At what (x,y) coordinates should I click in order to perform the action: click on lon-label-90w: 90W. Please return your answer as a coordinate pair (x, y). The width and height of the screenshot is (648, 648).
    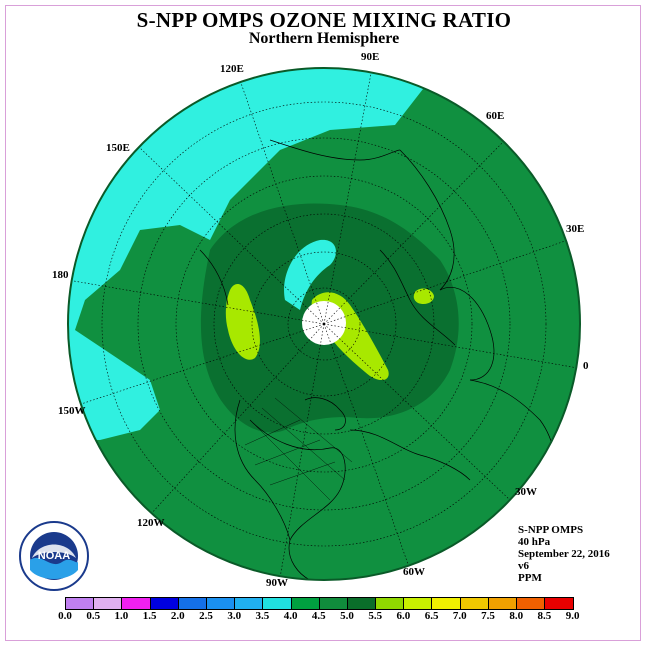
    Looking at the image, I should click on (277, 583).